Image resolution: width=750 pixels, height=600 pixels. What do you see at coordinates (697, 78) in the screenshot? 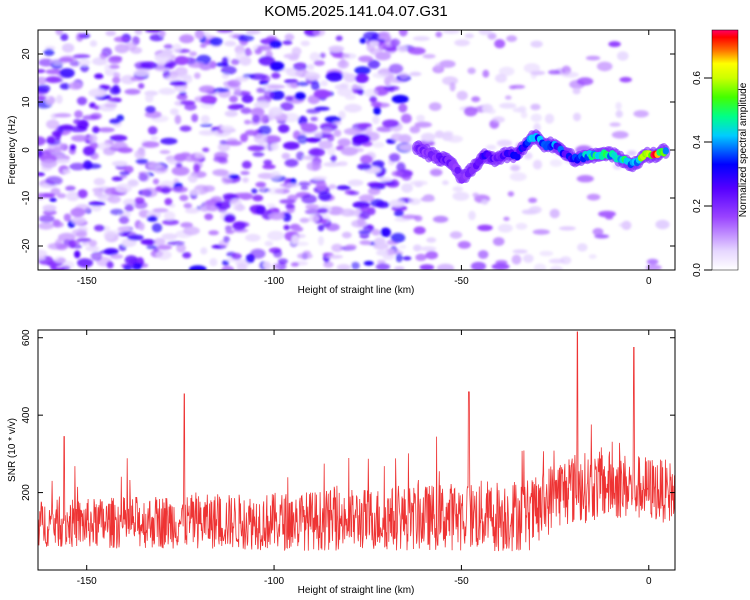
I see `colorbar-tick-label: 0.6` at bounding box center [697, 78].